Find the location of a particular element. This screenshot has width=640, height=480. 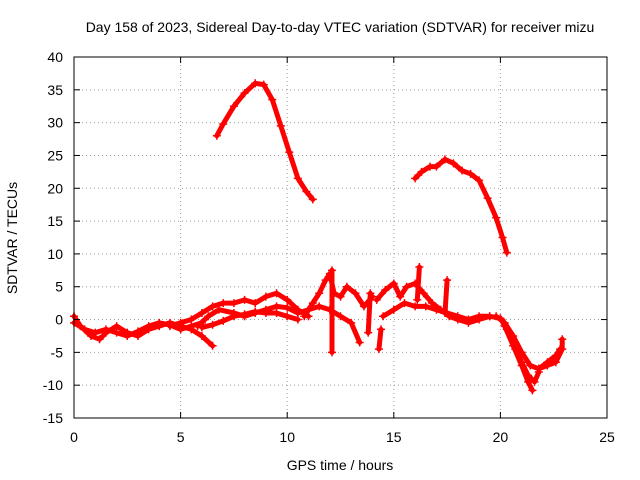

x-tick-label: 15 is located at coordinates (394, 437).